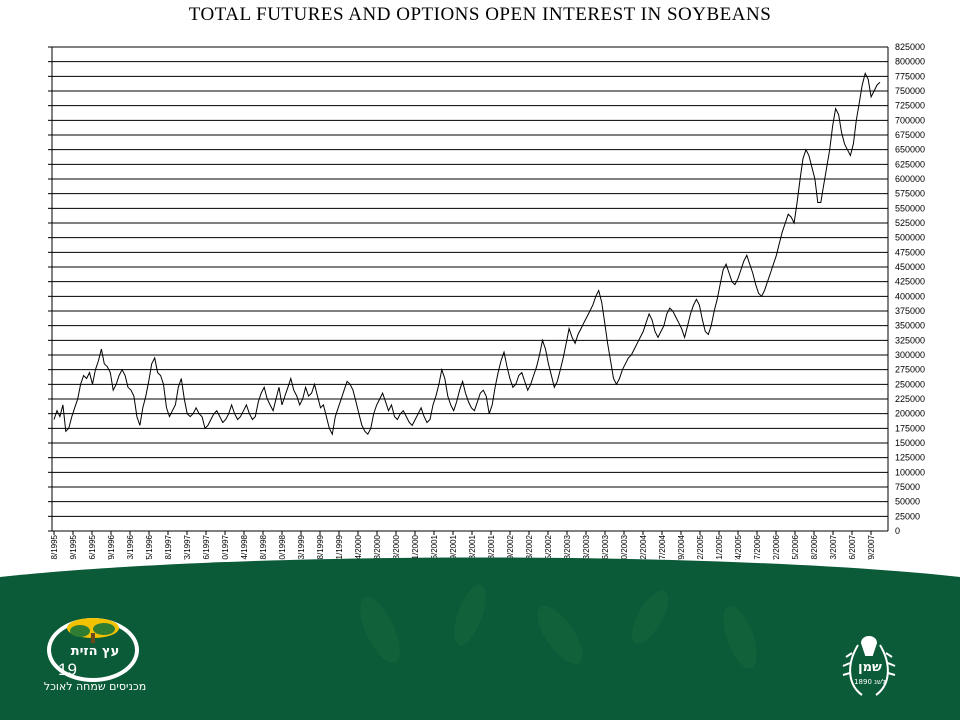 This screenshot has width=960, height=720. I want to click on x-tick-label: 9/16/2003, so click(605, 547).